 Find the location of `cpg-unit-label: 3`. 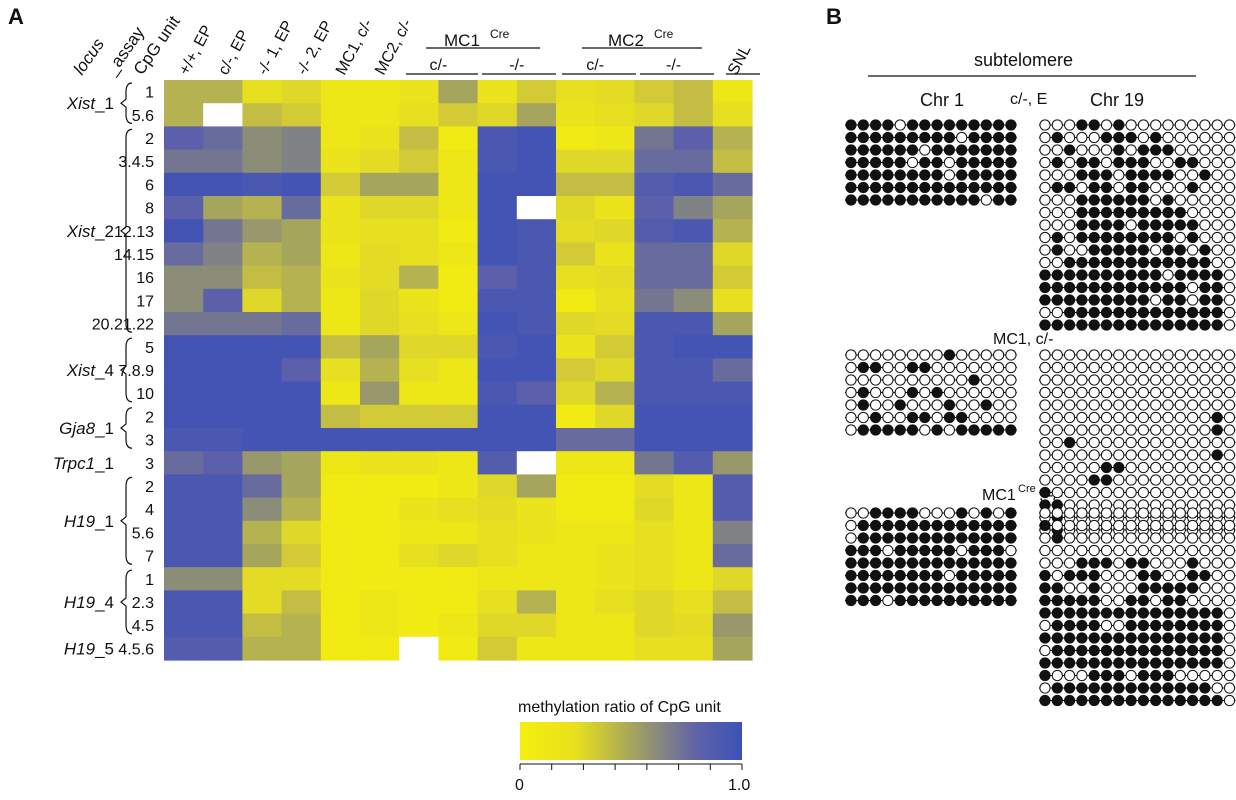

cpg-unit-label: 3 is located at coordinates (149, 441).